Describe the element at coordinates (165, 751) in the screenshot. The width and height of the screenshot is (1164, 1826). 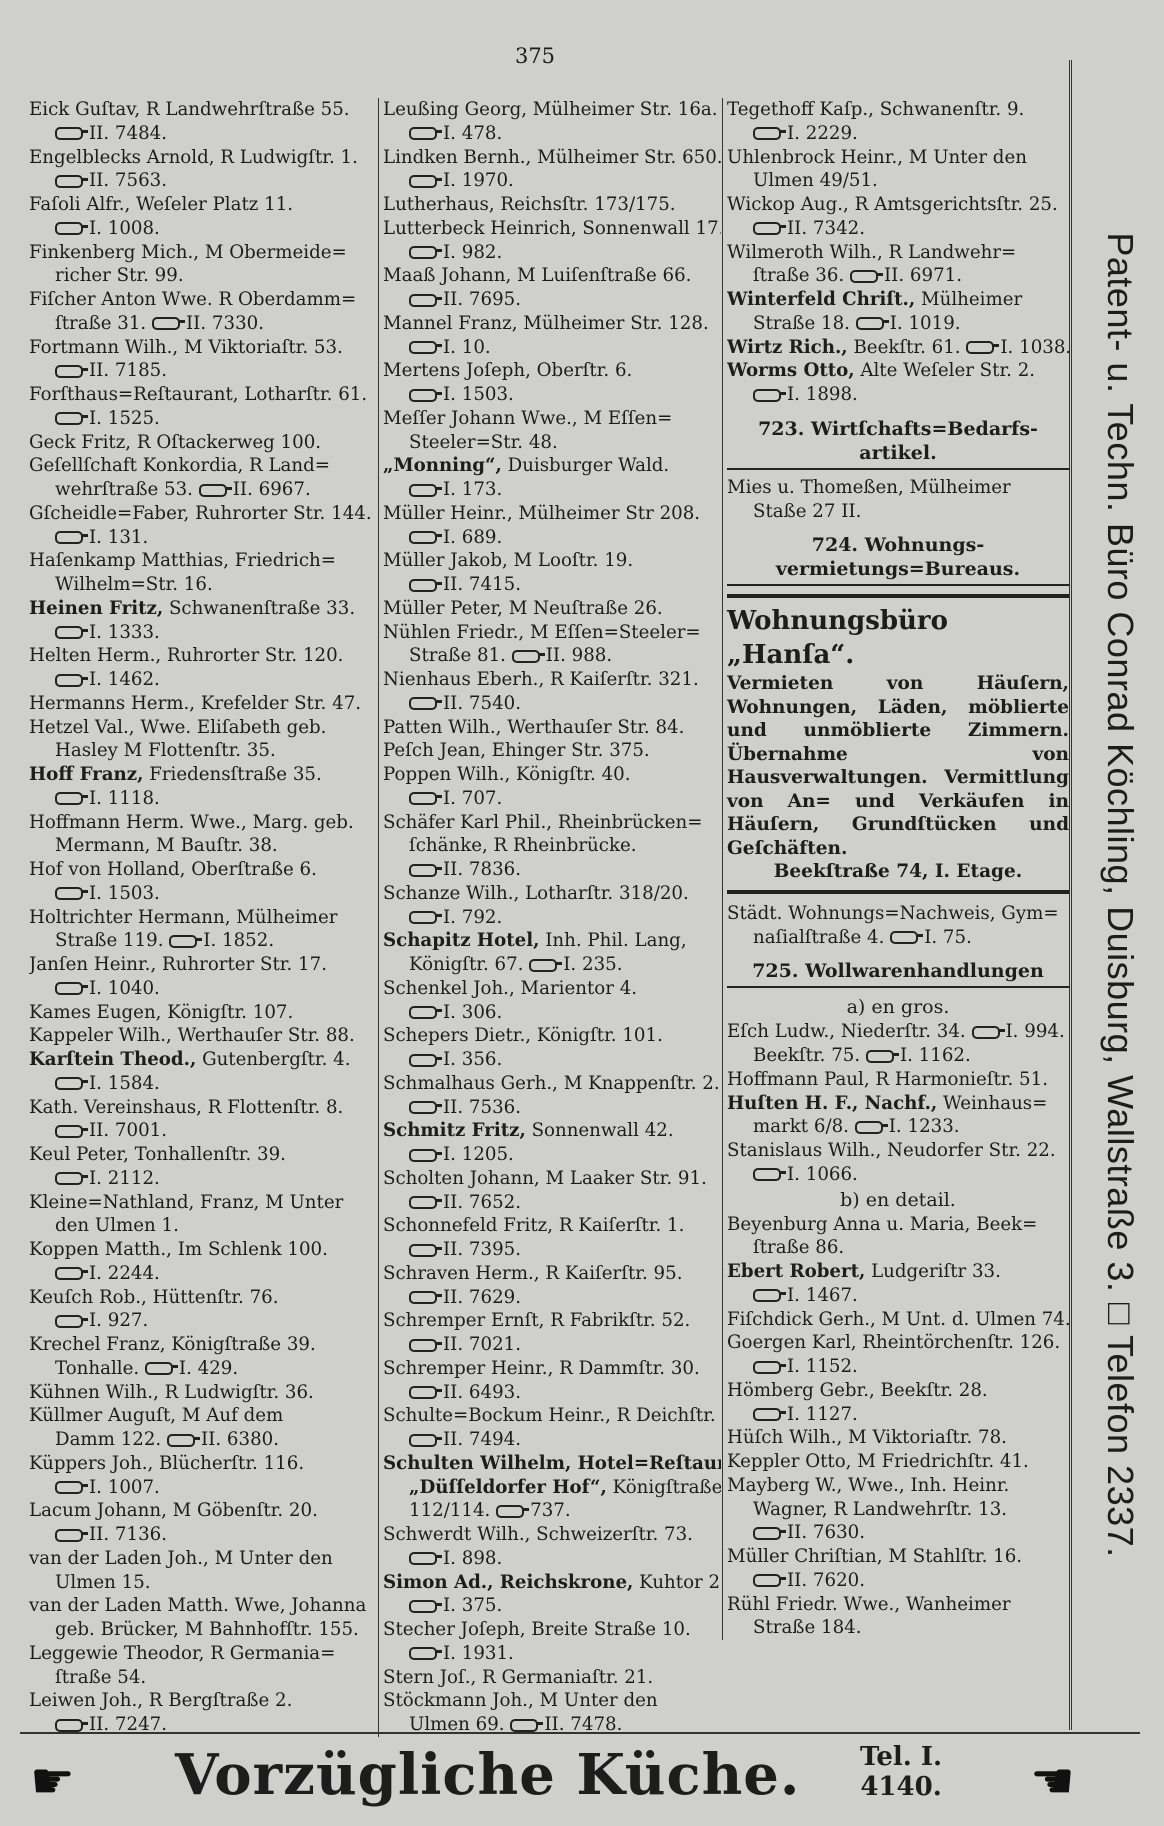
I see `entry-text: Hasley M Flottenſtr. 35.` at that location.